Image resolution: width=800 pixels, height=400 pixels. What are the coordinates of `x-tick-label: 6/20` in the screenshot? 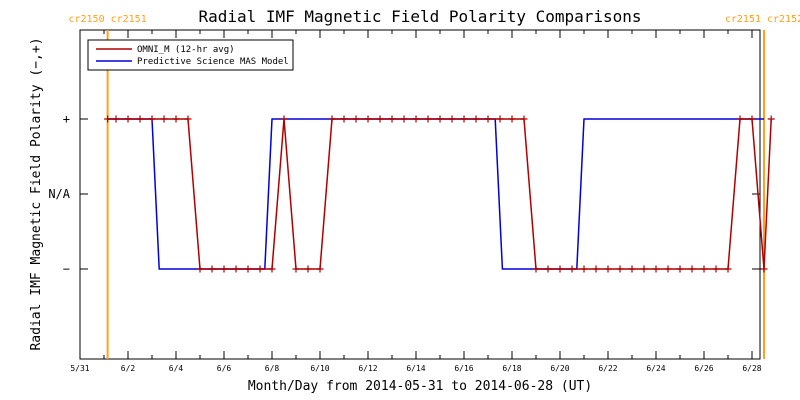 It's located at (559, 368).